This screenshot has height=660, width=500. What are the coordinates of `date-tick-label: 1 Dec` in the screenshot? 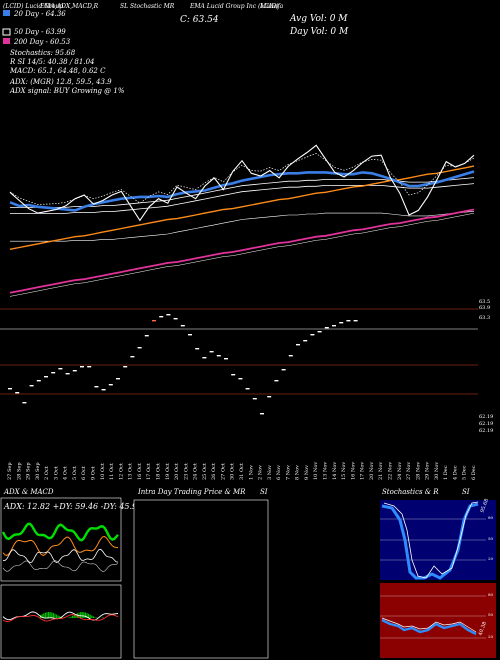 It's located at (446, 472).